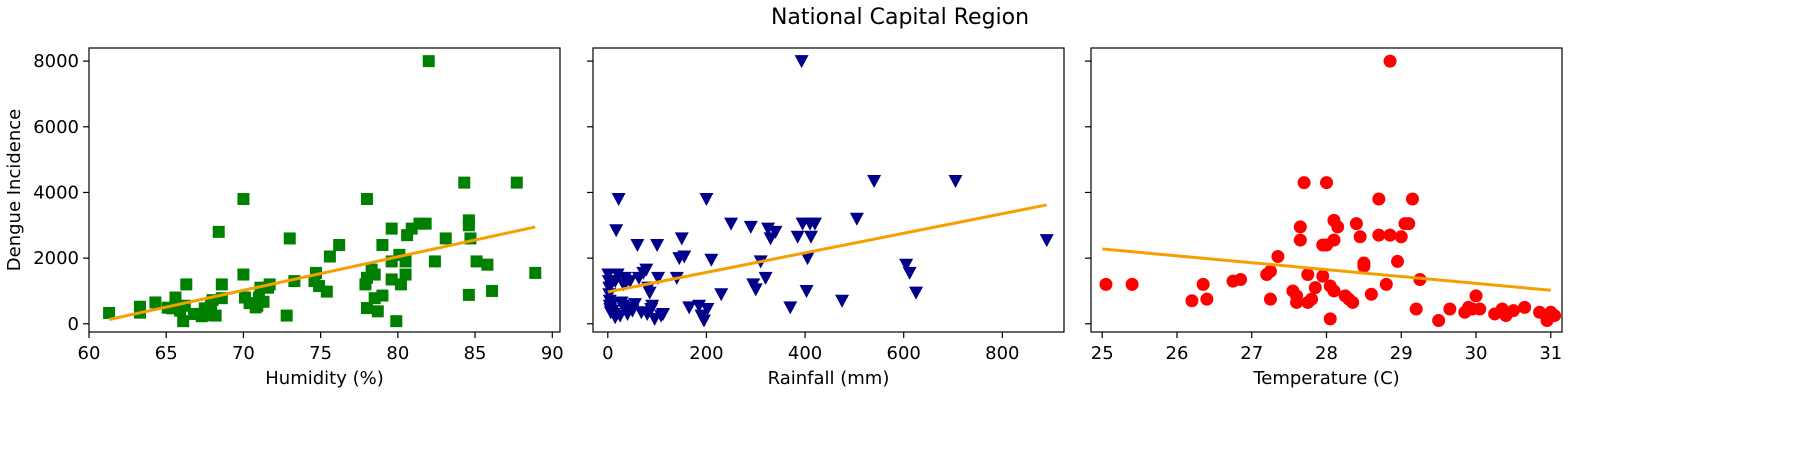 The image size is (1800, 450). Describe the element at coordinates (475, 353) in the screenshot. I see `x-tick-label: 85` at that location.